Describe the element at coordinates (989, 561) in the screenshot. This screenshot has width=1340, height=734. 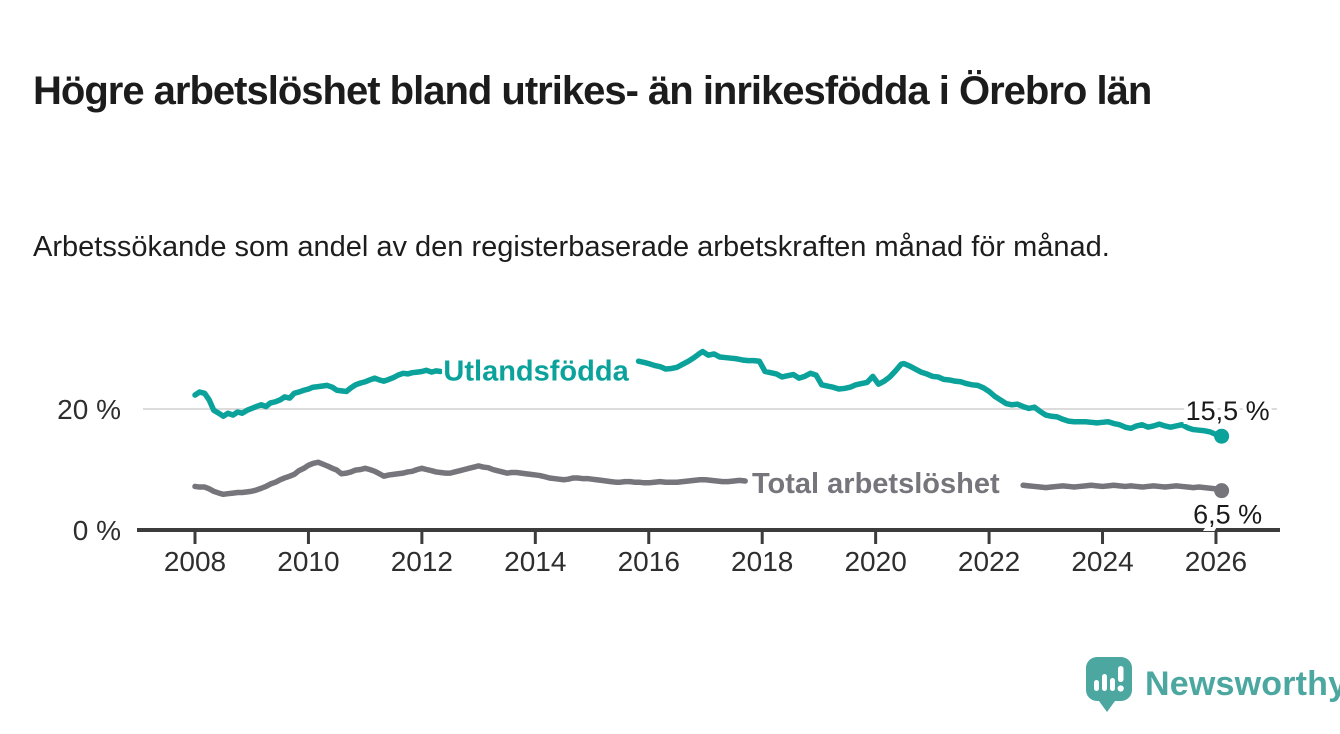
I see `x-tick-label-2022: 2022` at that location.